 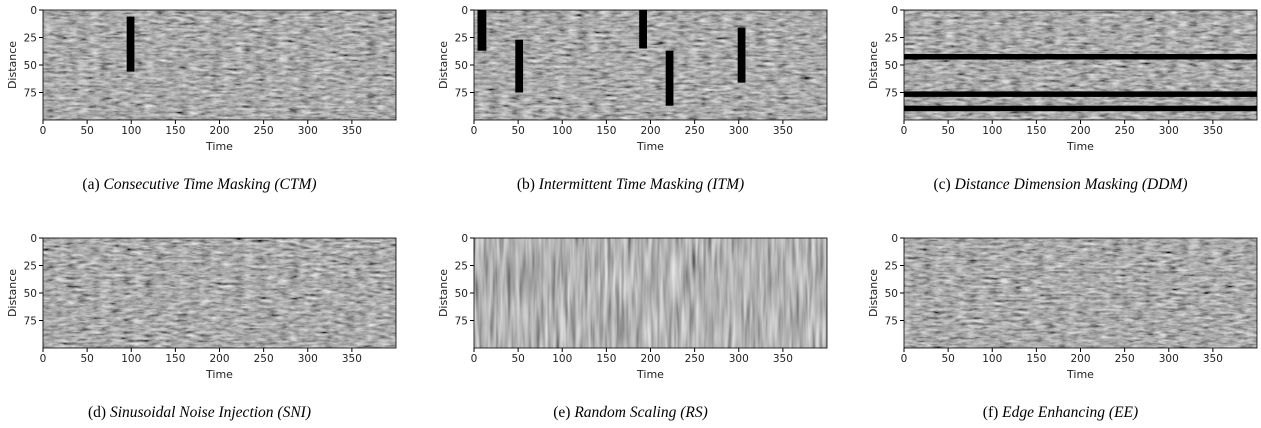 What do you see at coordinates (1071, 184) in the screenshot?
I see `caption-text: Distance Dimension Masking (DDM)` at bounding box center [1071, 184].